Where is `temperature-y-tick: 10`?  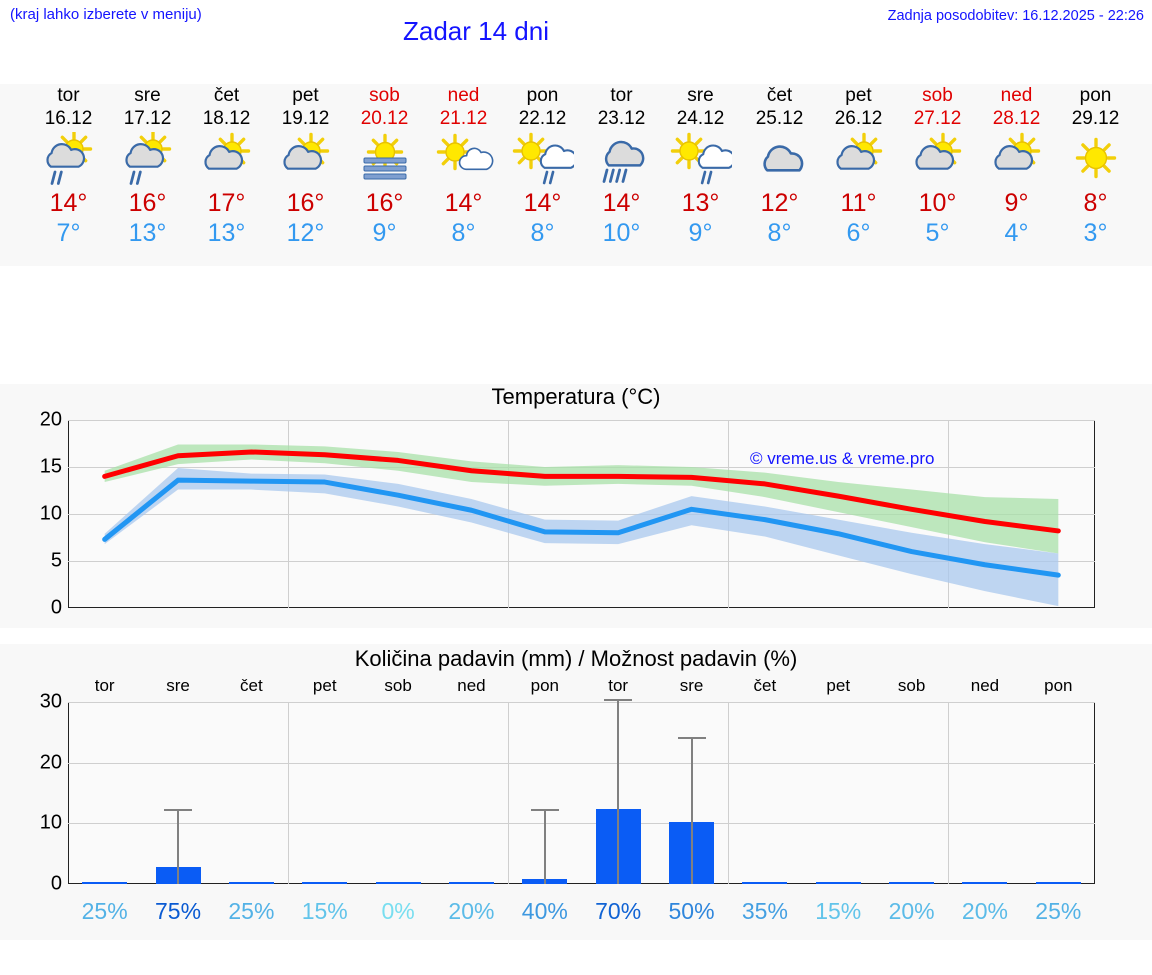
temperature-y-tick: 10 is located at coordinates (50, 513).